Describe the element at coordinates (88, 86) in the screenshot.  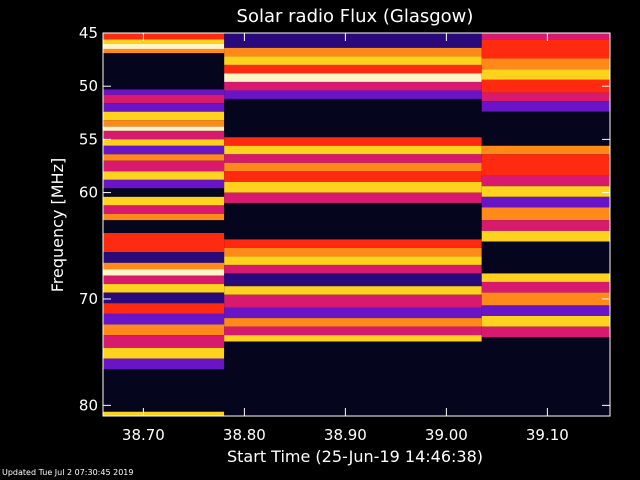
I see `y-tick-label: 50` at that location.